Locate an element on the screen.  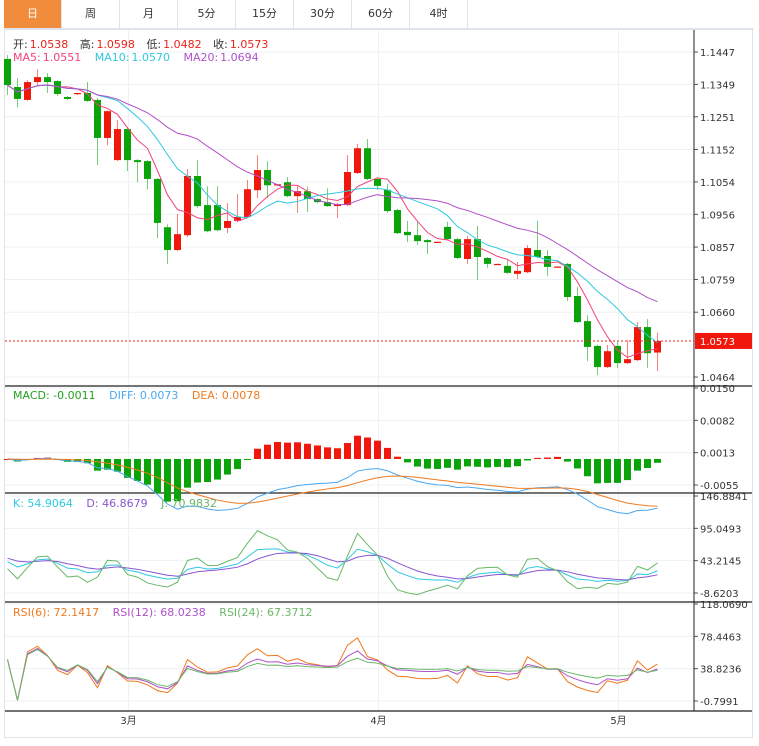
kdj-legend: K: 54.9064 D: 46.8679 J: 70.9832 is located at coordinates (116, 503).